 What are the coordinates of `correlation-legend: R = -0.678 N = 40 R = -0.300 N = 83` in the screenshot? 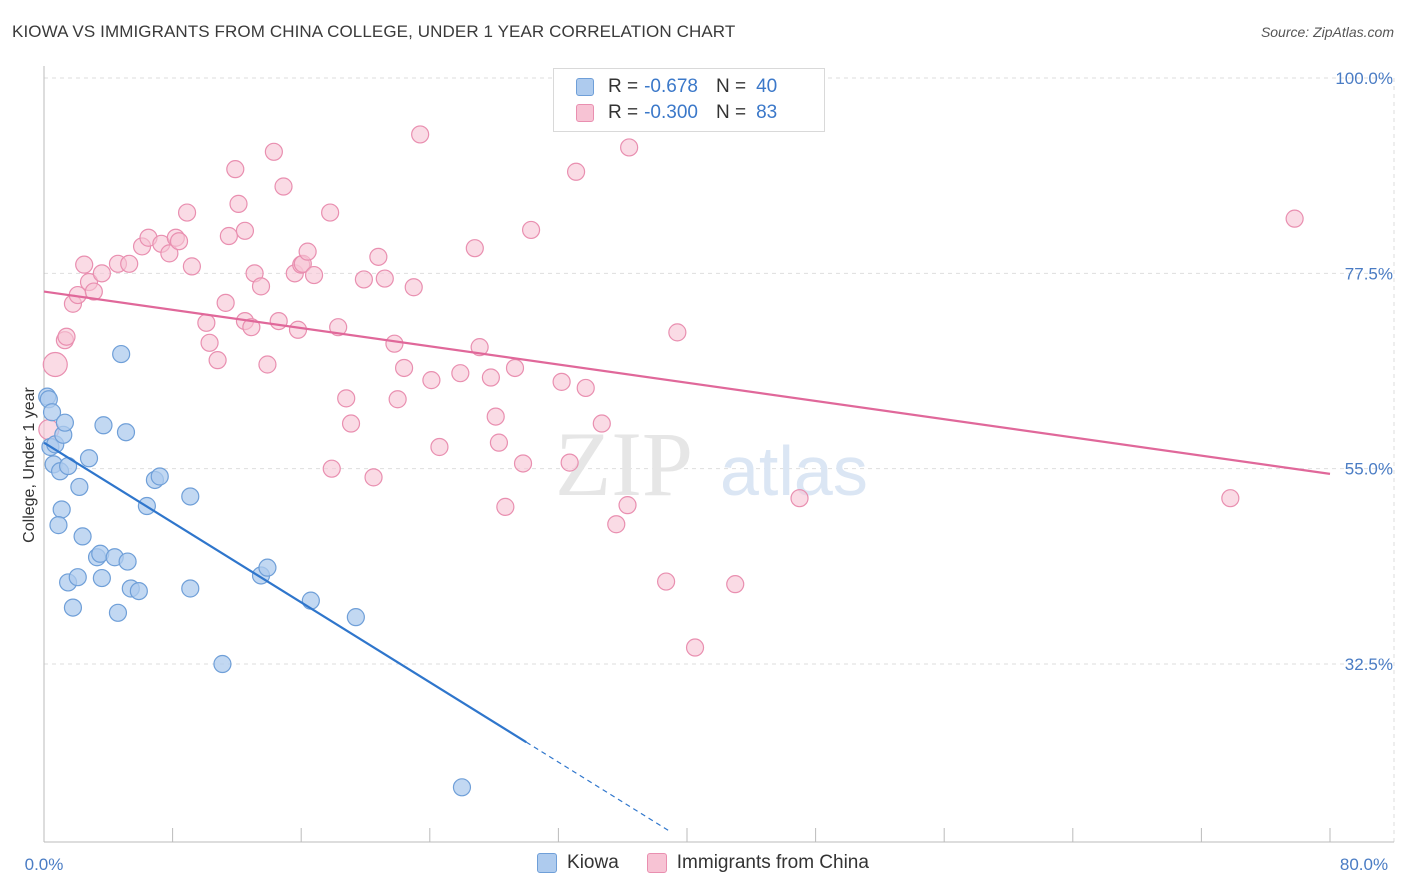 It's located at (689, 100).